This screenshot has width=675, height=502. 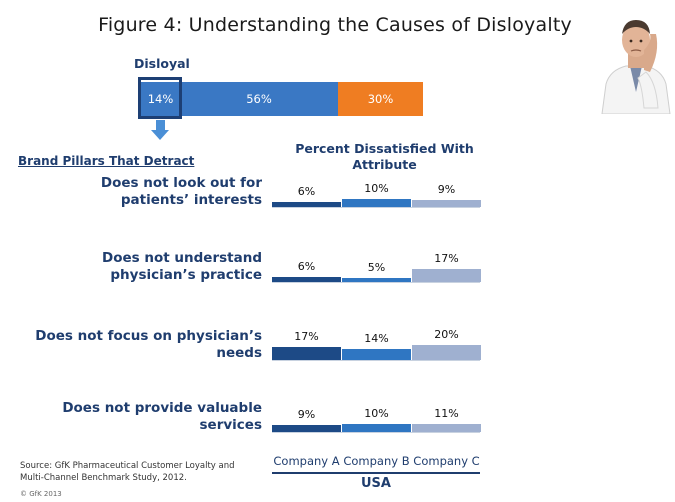 I want to click on attribute-label-line: Does not look out for, so click(x=181, y=183).